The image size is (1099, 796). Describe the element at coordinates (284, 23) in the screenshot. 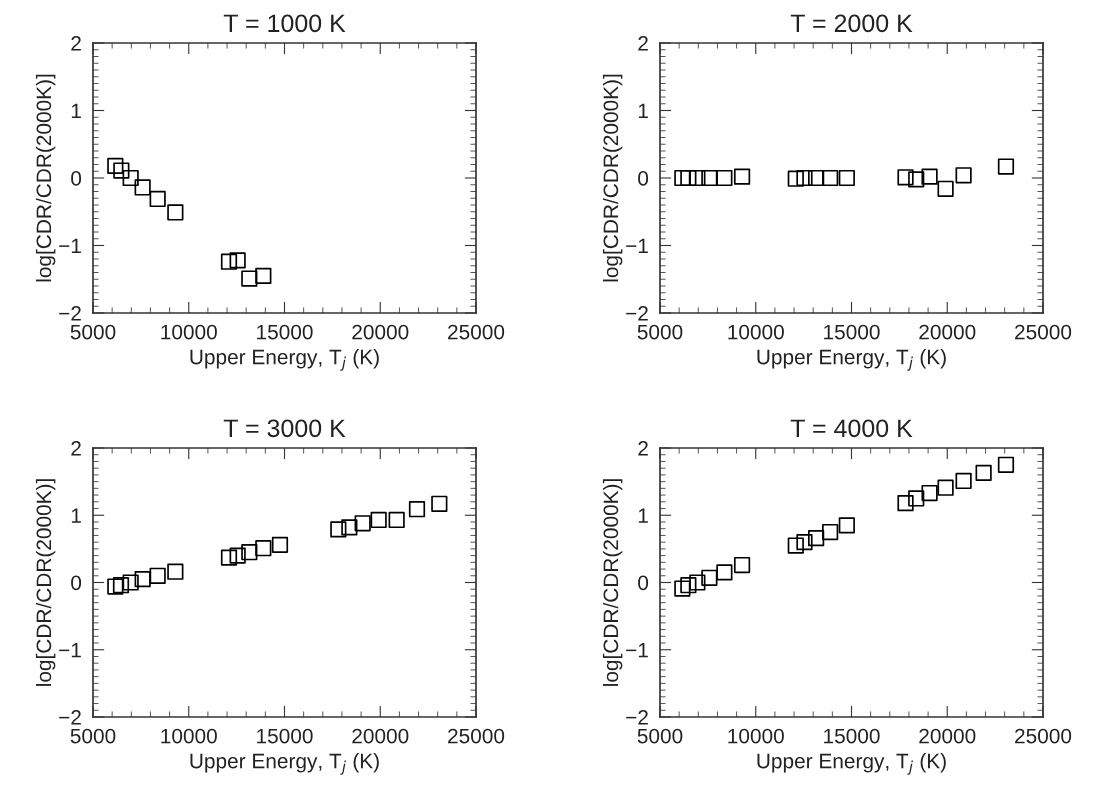

I see `chart-title: T = 1000 K` at that location.